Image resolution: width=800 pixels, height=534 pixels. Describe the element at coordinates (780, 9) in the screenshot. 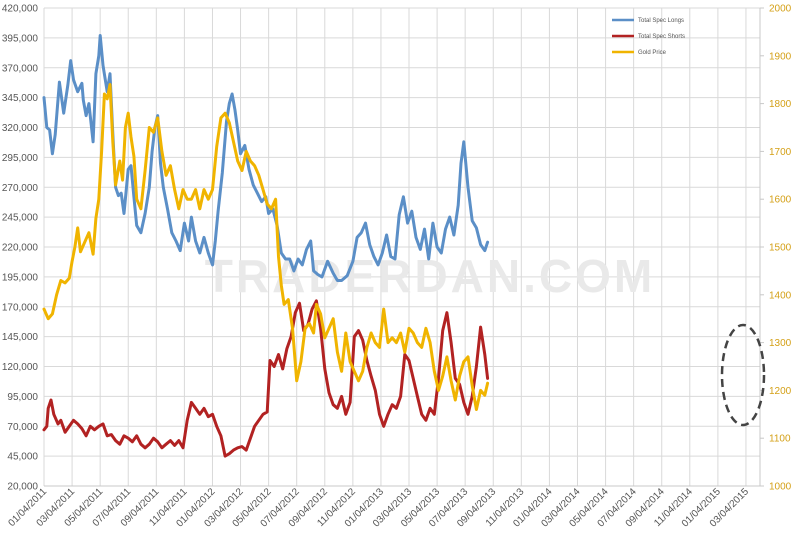

I see `right-tick-label: 2000` at that location.